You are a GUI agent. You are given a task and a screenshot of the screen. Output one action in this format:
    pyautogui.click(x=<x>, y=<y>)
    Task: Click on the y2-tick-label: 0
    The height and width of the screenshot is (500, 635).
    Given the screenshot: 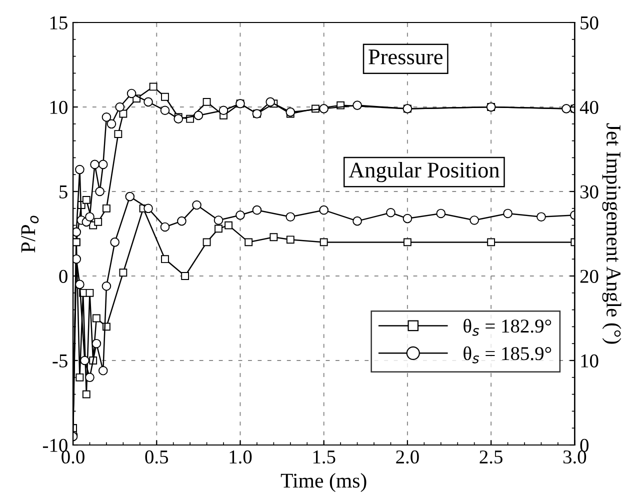 What is the action you would take?
    pyautogui.click(x=584, y=445)
    